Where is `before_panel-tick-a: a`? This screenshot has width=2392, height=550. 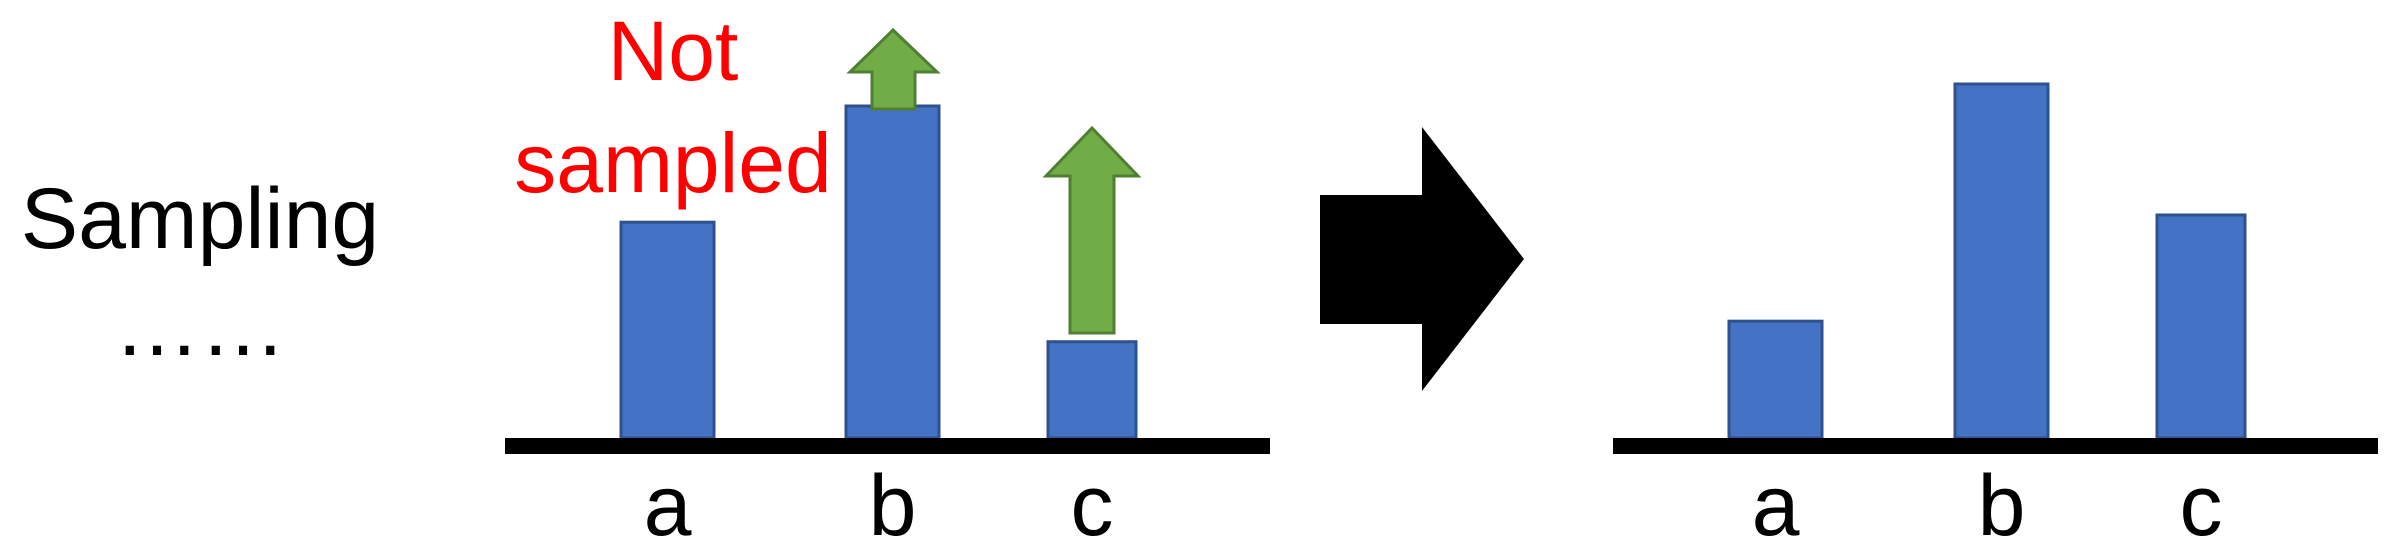 before_panel-tick-a: a is located at coordinates (668, 504).